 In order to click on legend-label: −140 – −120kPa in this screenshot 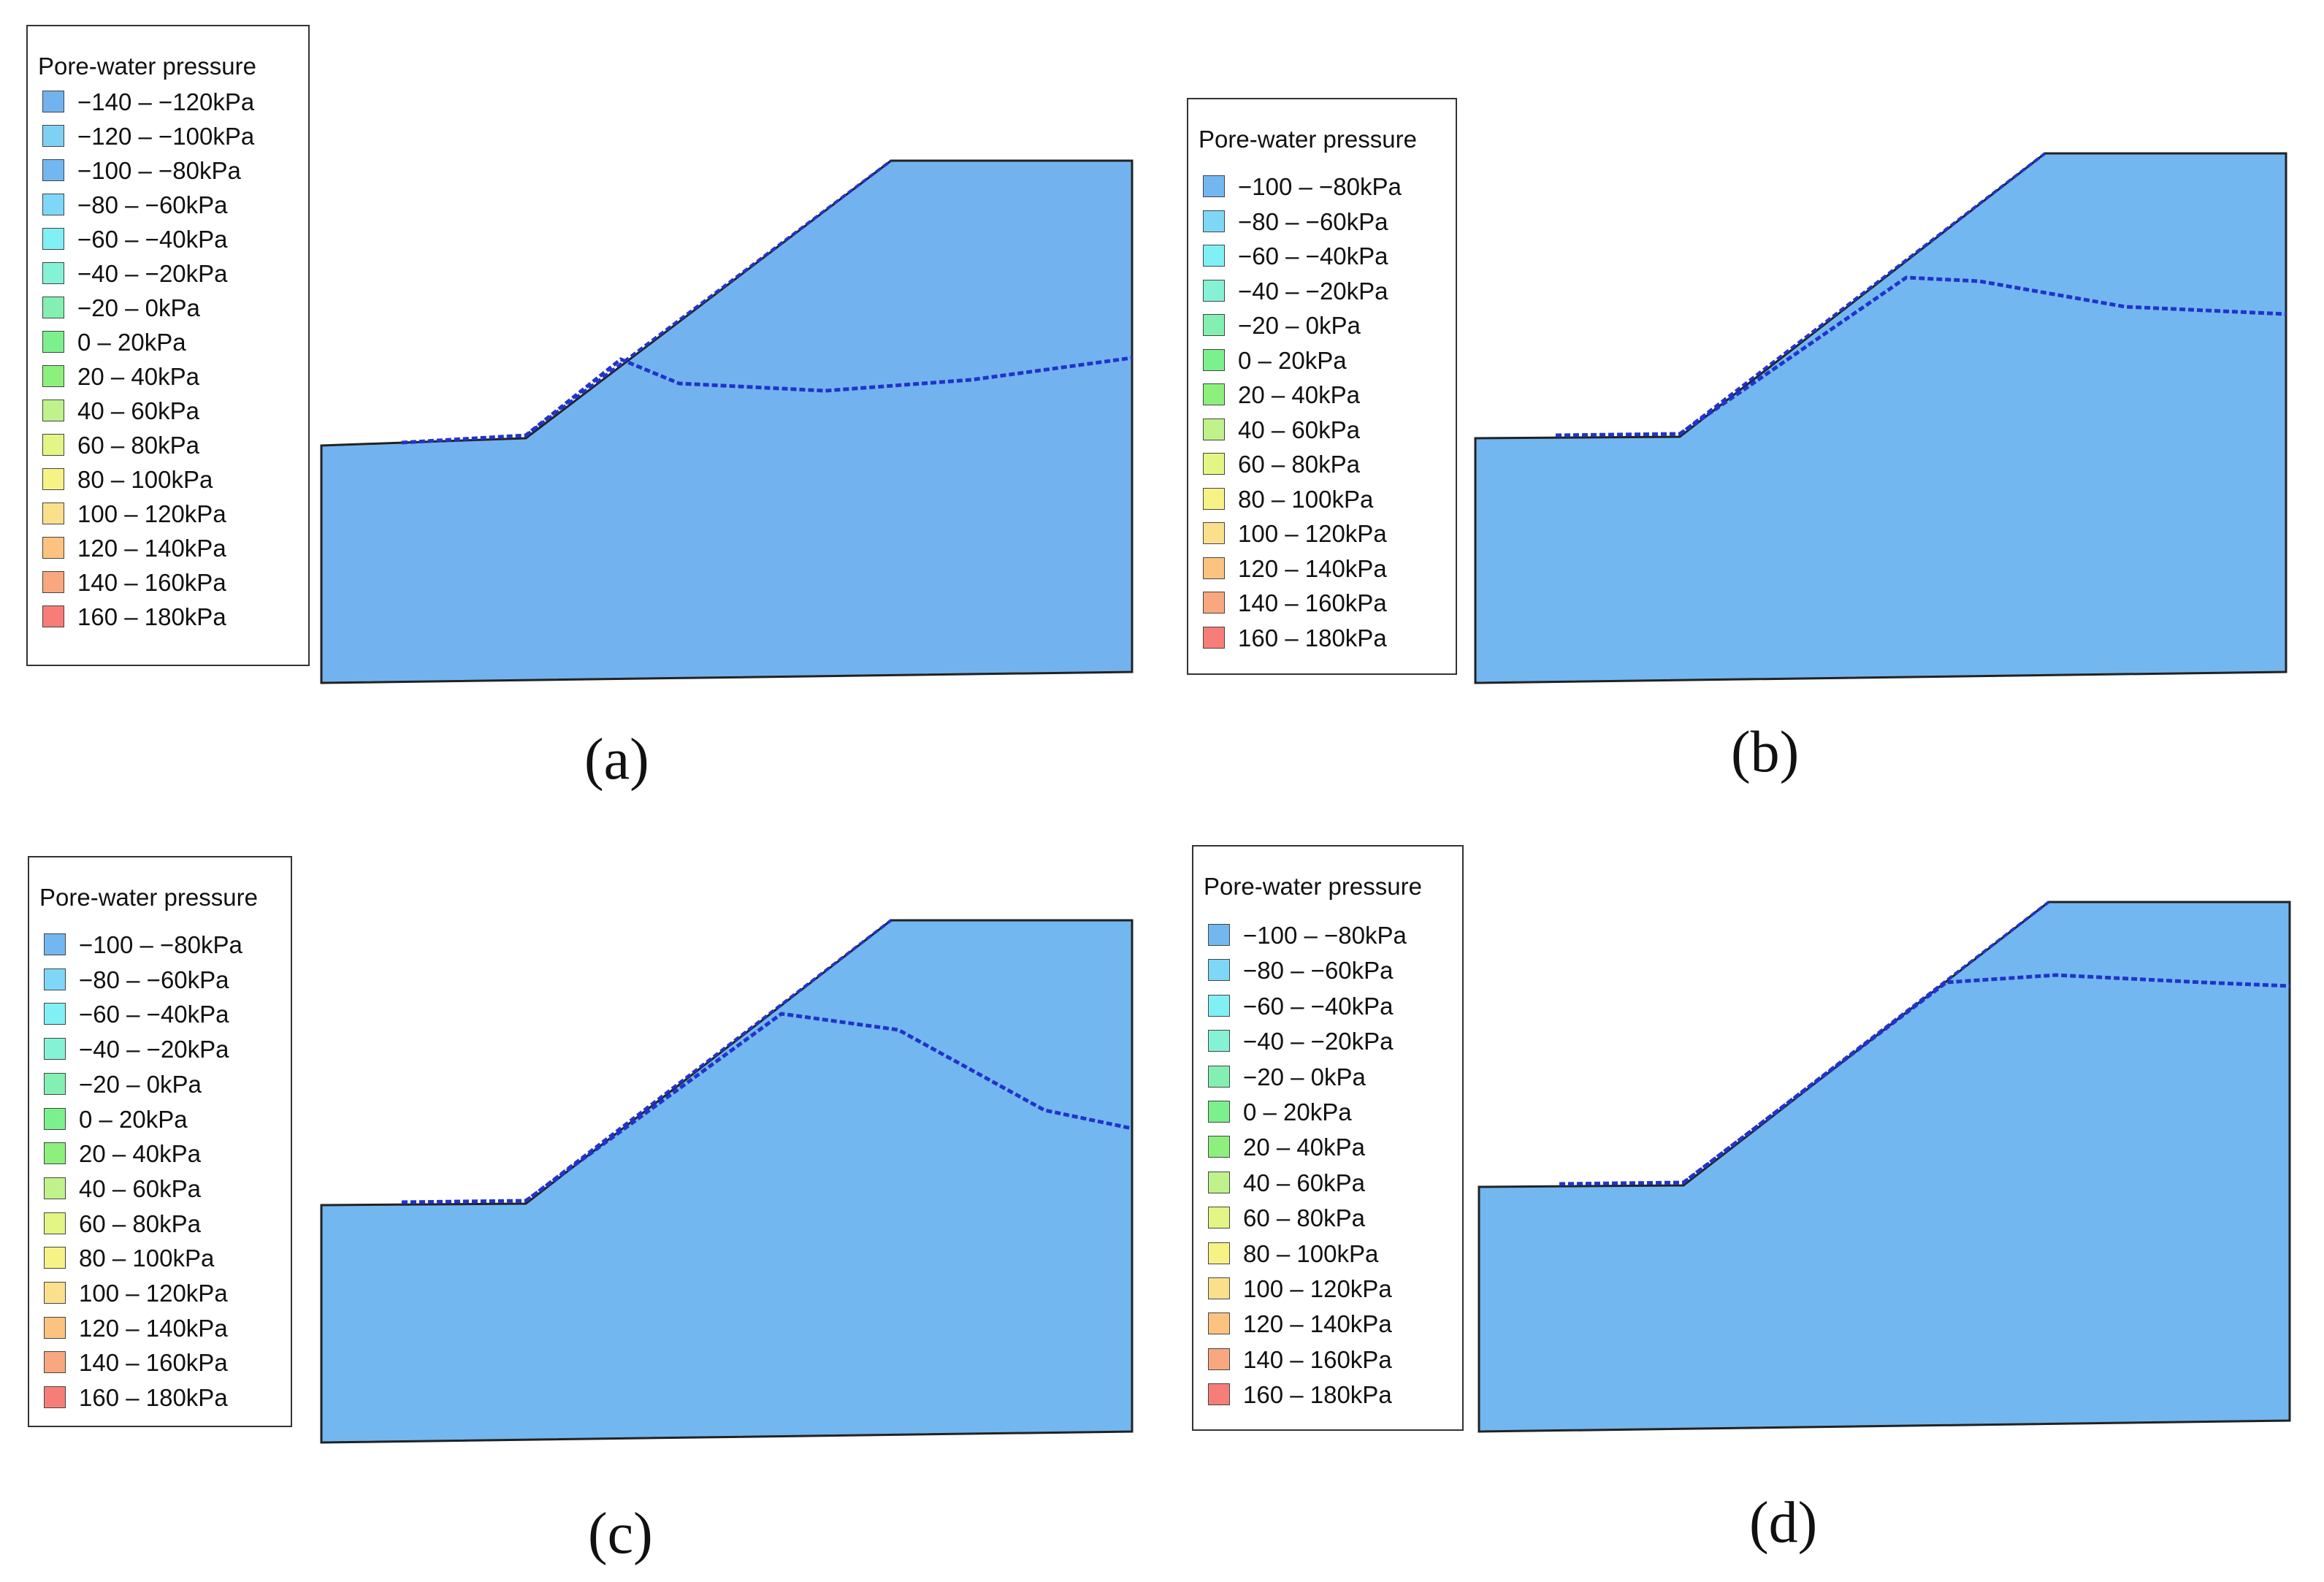, I will do `click(166, 101)`.